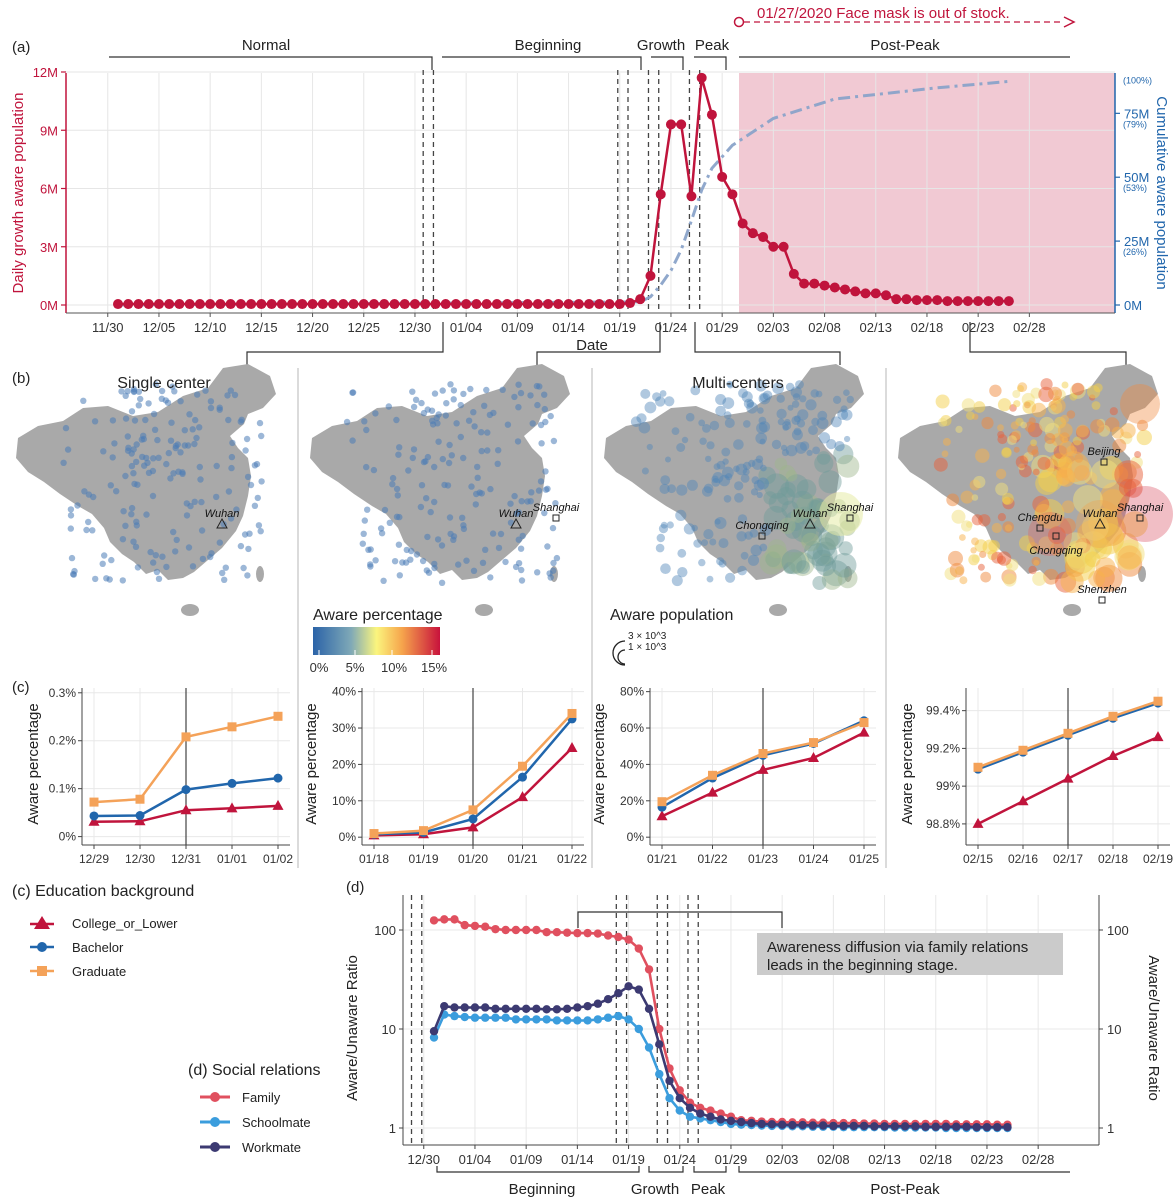 The image size is (1176, 1199). Describe the element at coordinates (63, 693) in the screenshot. I see `y-tick-label: 0.3%` at that location.